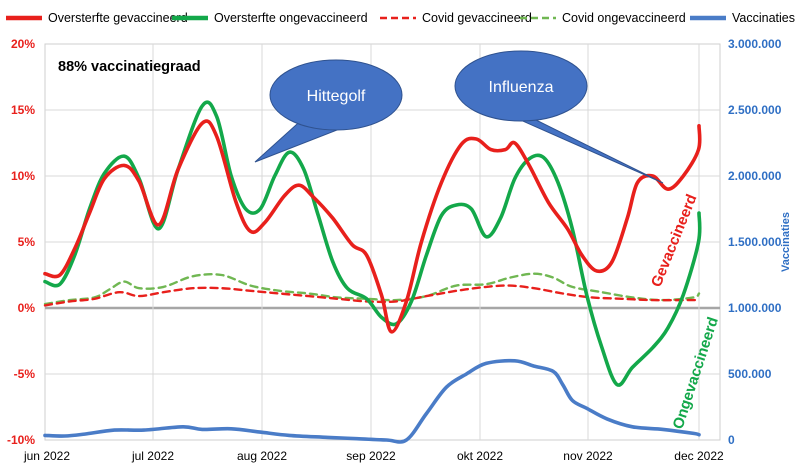 The height and width of the screenshot is (472, 800). What do you see at coordinates (699, 456) in the screenshot?
I see `x-tick: dec 2022` at bounding box center [699, 456].